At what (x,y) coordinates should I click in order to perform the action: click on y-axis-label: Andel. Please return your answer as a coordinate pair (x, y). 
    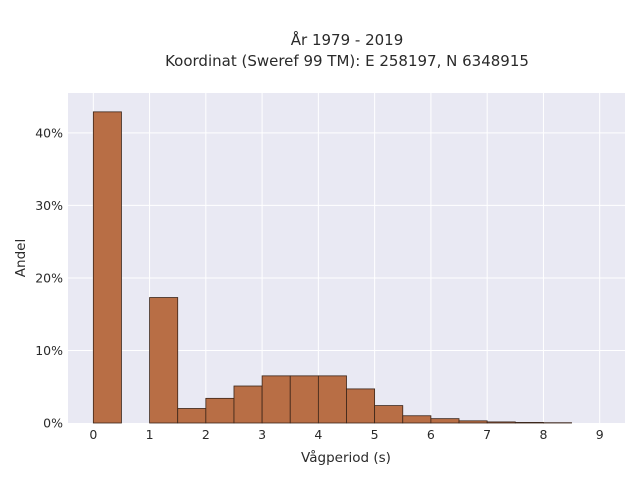
    Looking at the image, I should click on (21, 258).